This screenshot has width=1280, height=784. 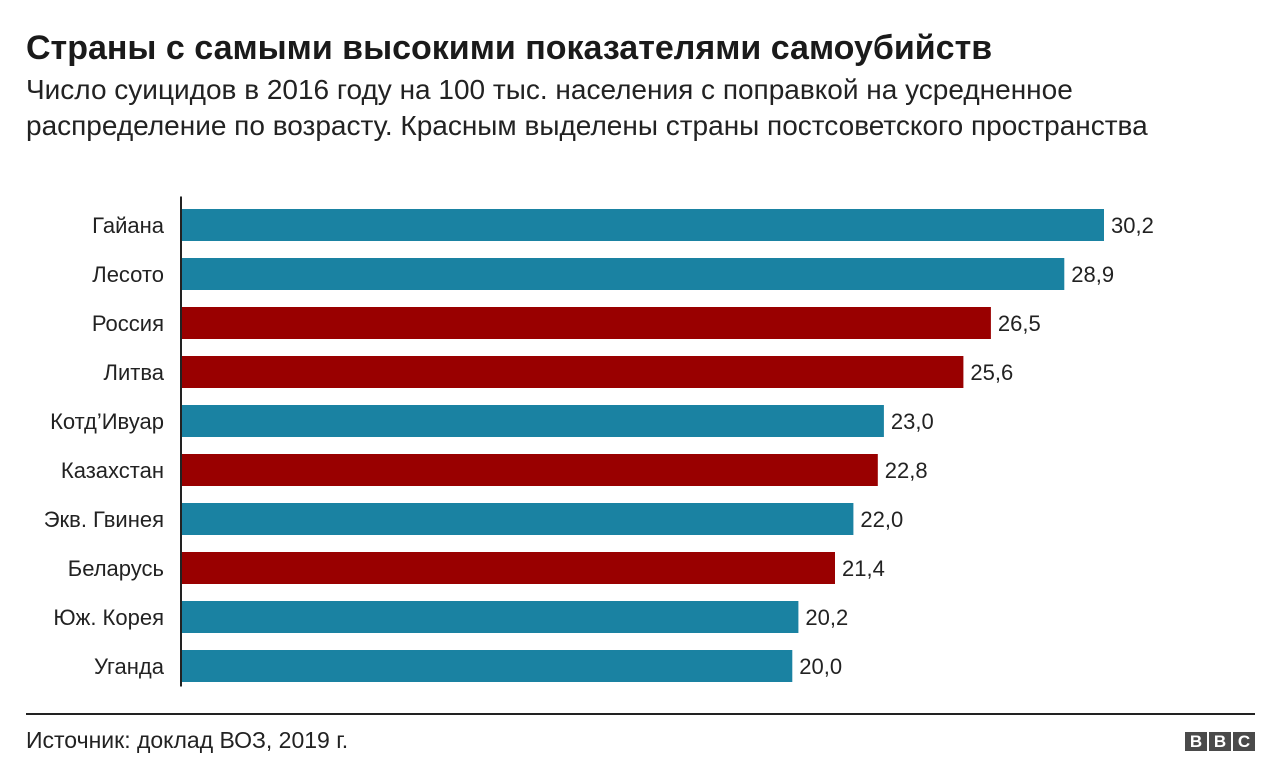 What do you see at coordinates (108, 617) in the screenshot?
I see `category-label: Юж. Корея` at bounding box center [108, 617].